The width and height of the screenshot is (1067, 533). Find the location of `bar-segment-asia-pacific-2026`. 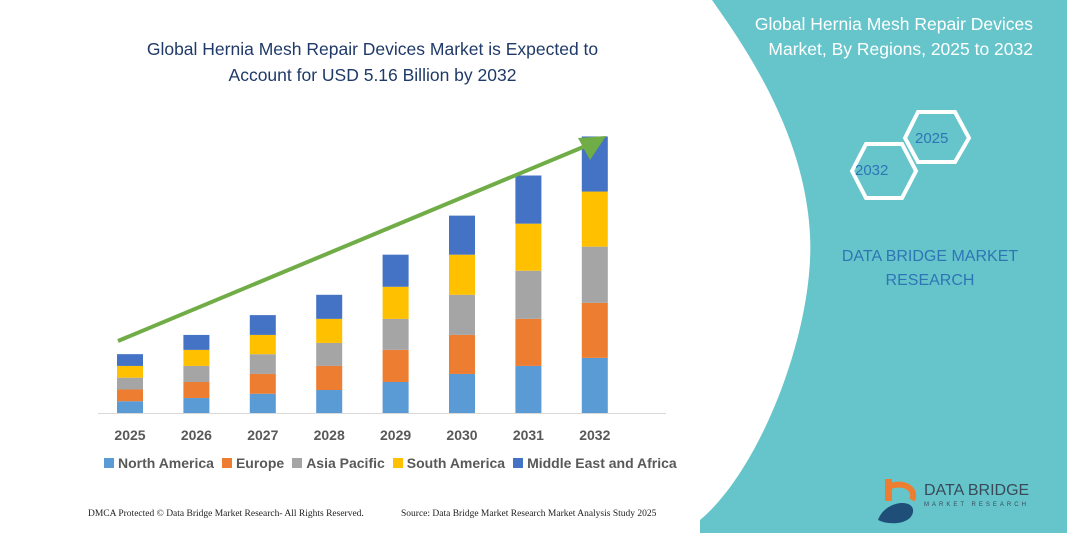

bar-segment-asia-pacific-2026 is located at coordinates (196, 373).